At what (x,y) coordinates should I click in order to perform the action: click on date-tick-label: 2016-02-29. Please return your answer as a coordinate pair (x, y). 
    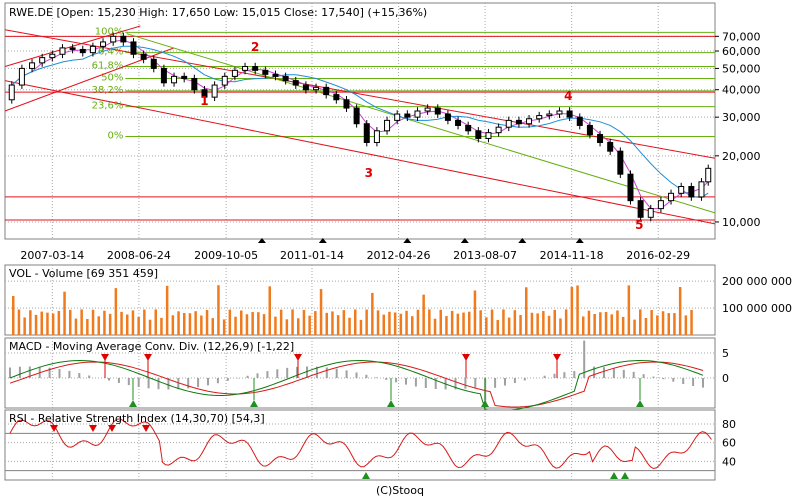
    Looking at the image, I should click on (658, 255).